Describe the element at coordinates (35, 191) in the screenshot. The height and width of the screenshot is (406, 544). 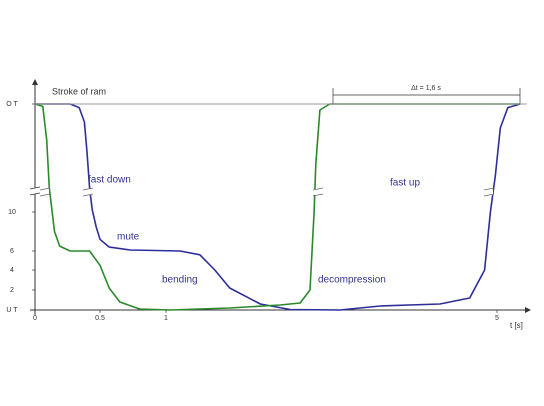
I see `axis-break` at that location.